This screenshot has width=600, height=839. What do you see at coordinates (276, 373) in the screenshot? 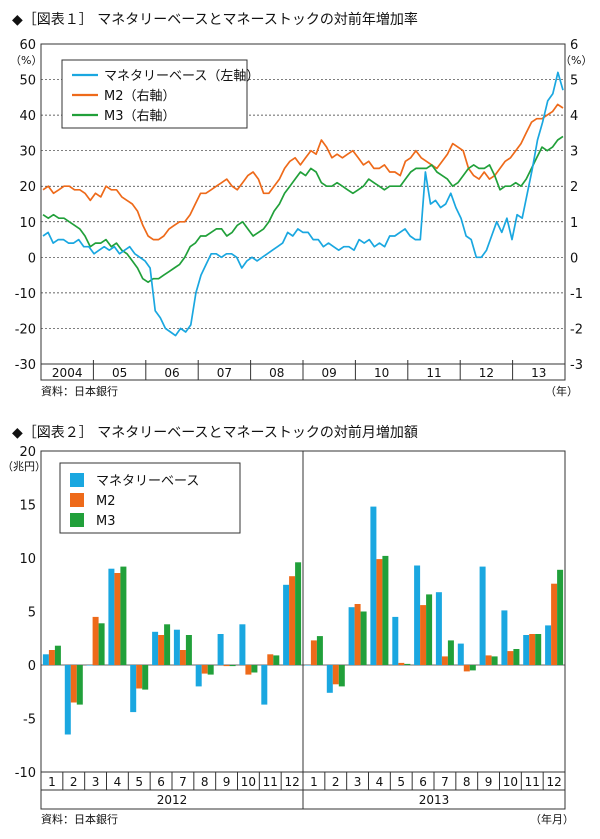
I see `chart1-year-label: 08` at bounding box center [276, 373].